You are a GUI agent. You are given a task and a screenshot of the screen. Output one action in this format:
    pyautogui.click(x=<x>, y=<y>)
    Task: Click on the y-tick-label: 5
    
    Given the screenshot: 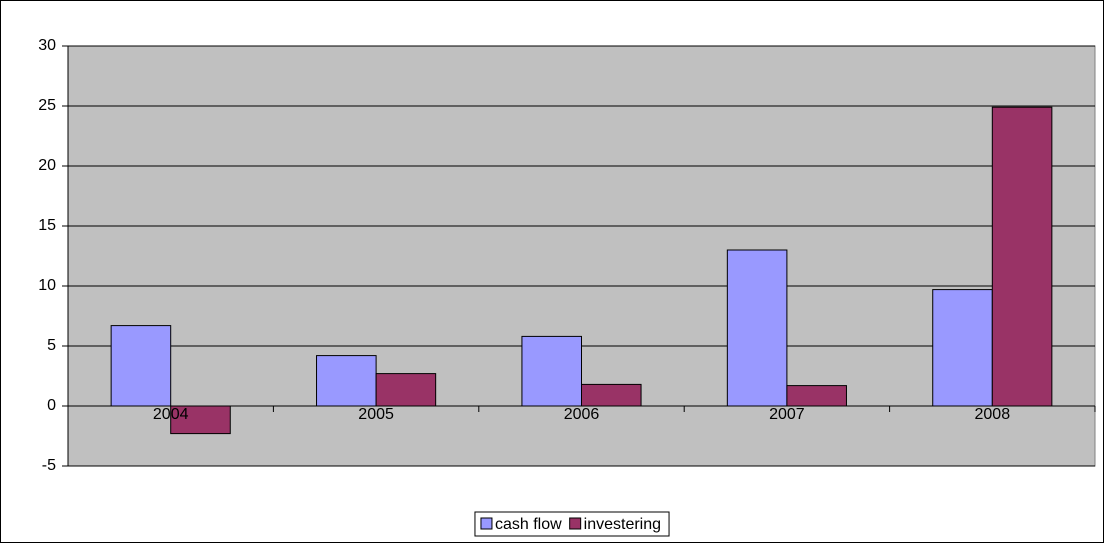 What is the action you would take?
    pyautogui.click(x=51, y=345)
    